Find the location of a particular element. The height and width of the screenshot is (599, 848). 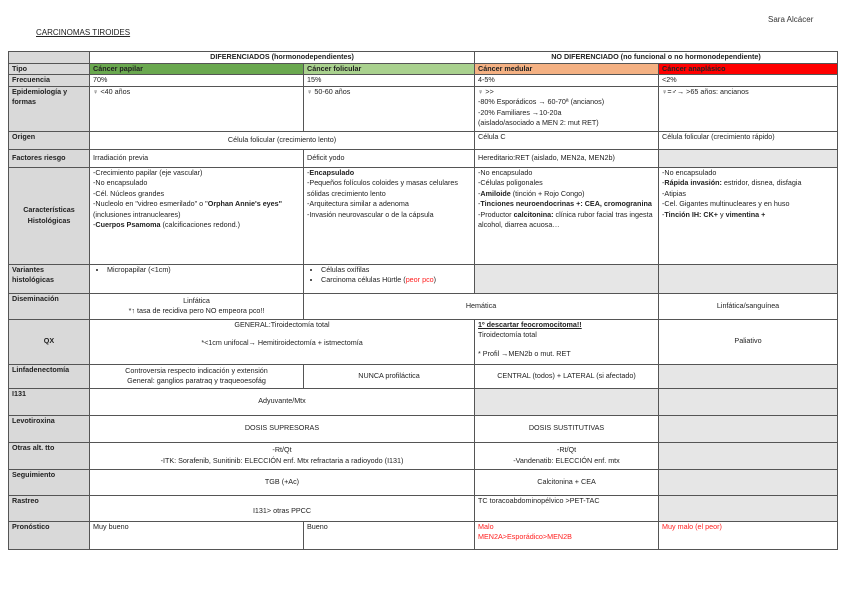

cell-line: -Células poligonales is located at coordinates (566, 183).